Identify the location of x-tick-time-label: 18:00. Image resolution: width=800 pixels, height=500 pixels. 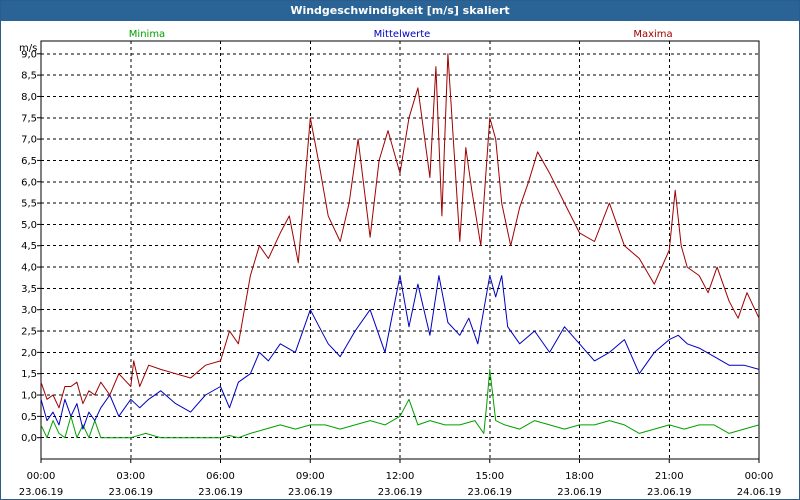
(579, 476).